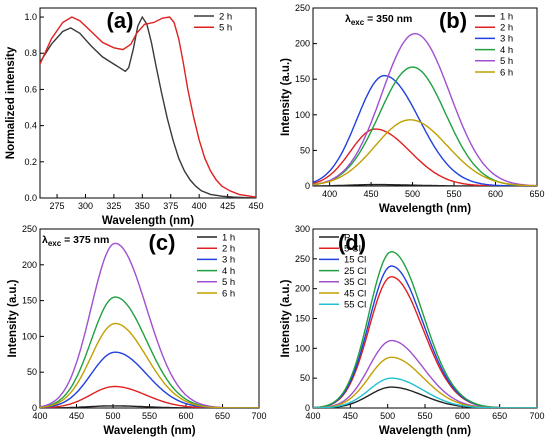 This screenshot has width=550, height=445. I want to click on series-line-2-h, so click(425, 157).